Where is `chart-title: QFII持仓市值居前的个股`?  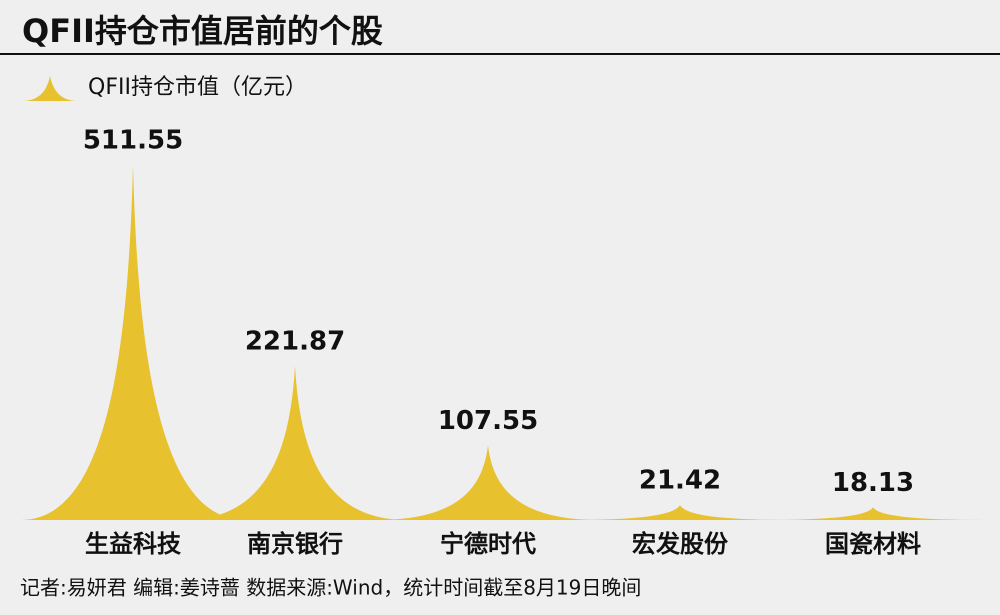 chart-title: QFII持仓市值居前的个股 is located at coordinates (202, 31).